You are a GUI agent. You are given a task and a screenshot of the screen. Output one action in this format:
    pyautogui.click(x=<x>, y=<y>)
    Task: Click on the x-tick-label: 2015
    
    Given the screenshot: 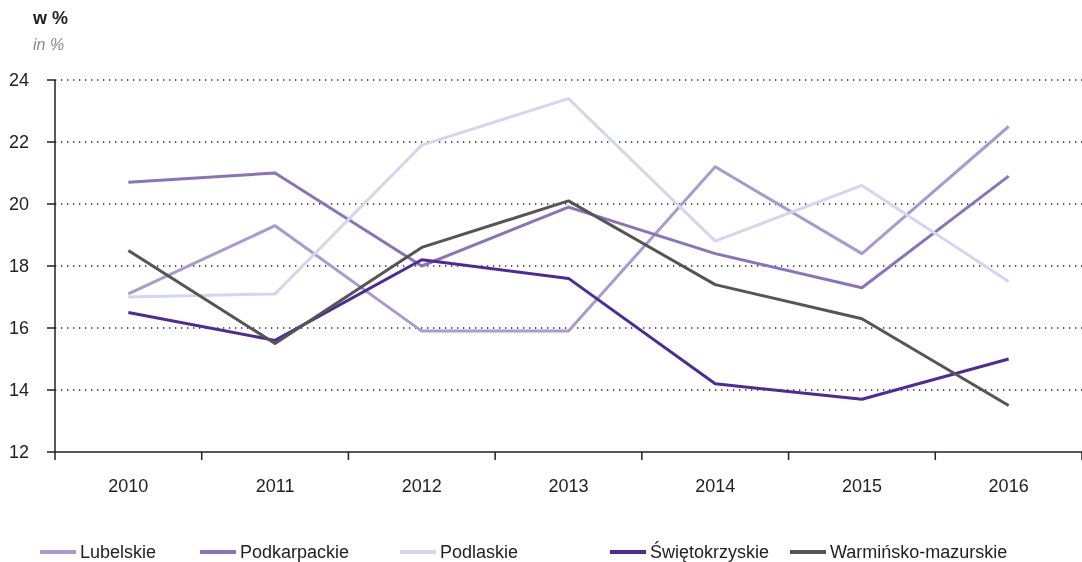 What is the action you would take?
    pyautogui.click(x=861, y=486)
    